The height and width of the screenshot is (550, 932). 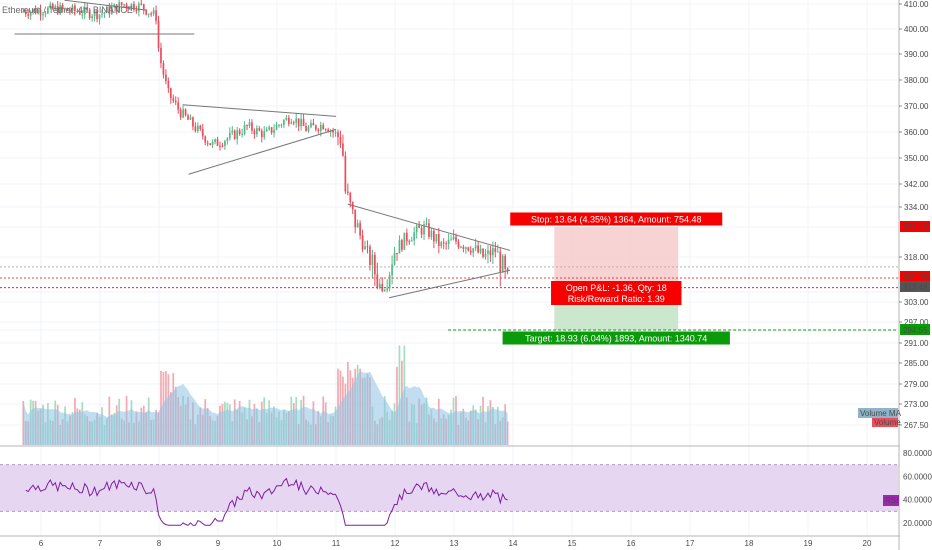 I want to click on date-tick-11: 11, so click(x=336, y=543).